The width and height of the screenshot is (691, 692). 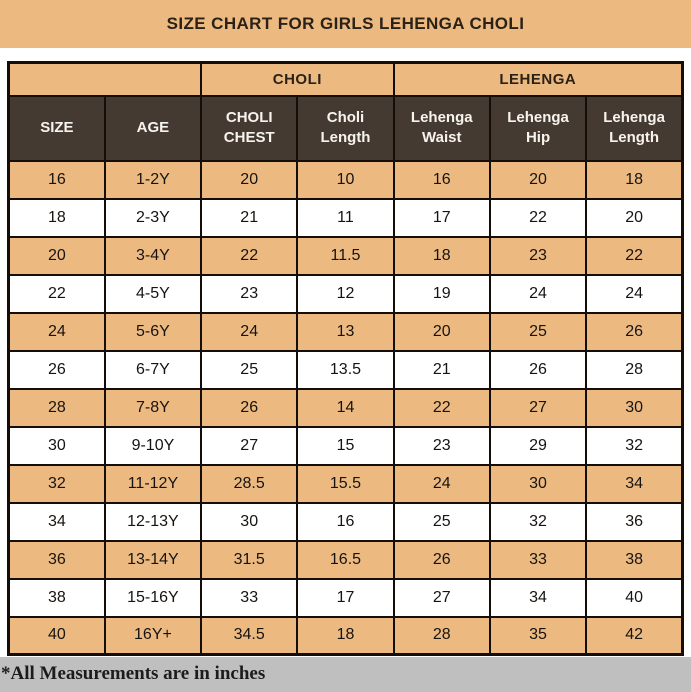 What do you see at coordinates (153, 128) in the screenshot?
I see `column-header: AGE` at bounding box center [153, 128].